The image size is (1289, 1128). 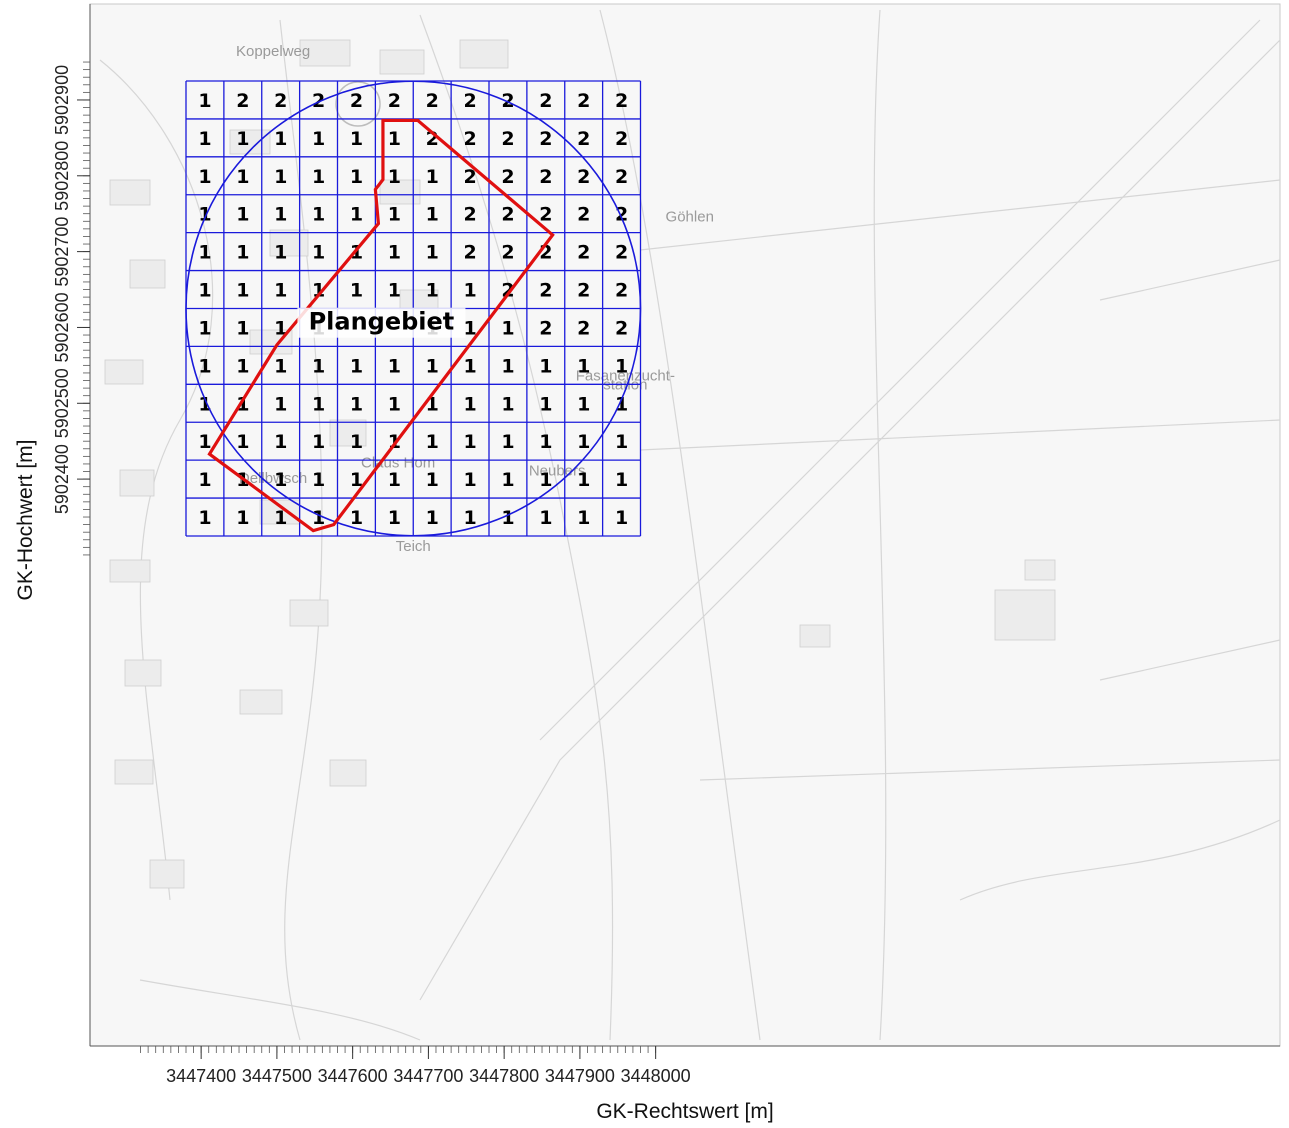 What do you see at coordinates (580, 1076) in the screenshot?
I see `x-tick-label: 3447900` at bounding box center [580, 1076].